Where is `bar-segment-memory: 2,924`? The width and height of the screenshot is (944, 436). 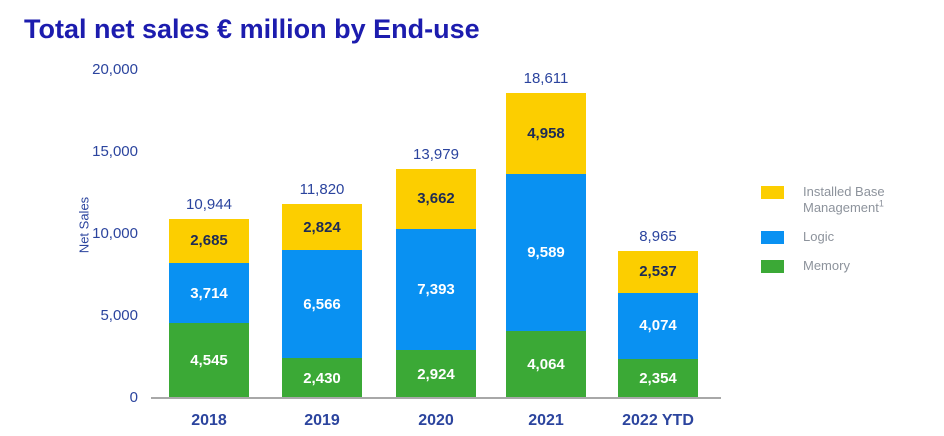 bar-segment-memory: 2,924 is located at coordinates (436, 374).